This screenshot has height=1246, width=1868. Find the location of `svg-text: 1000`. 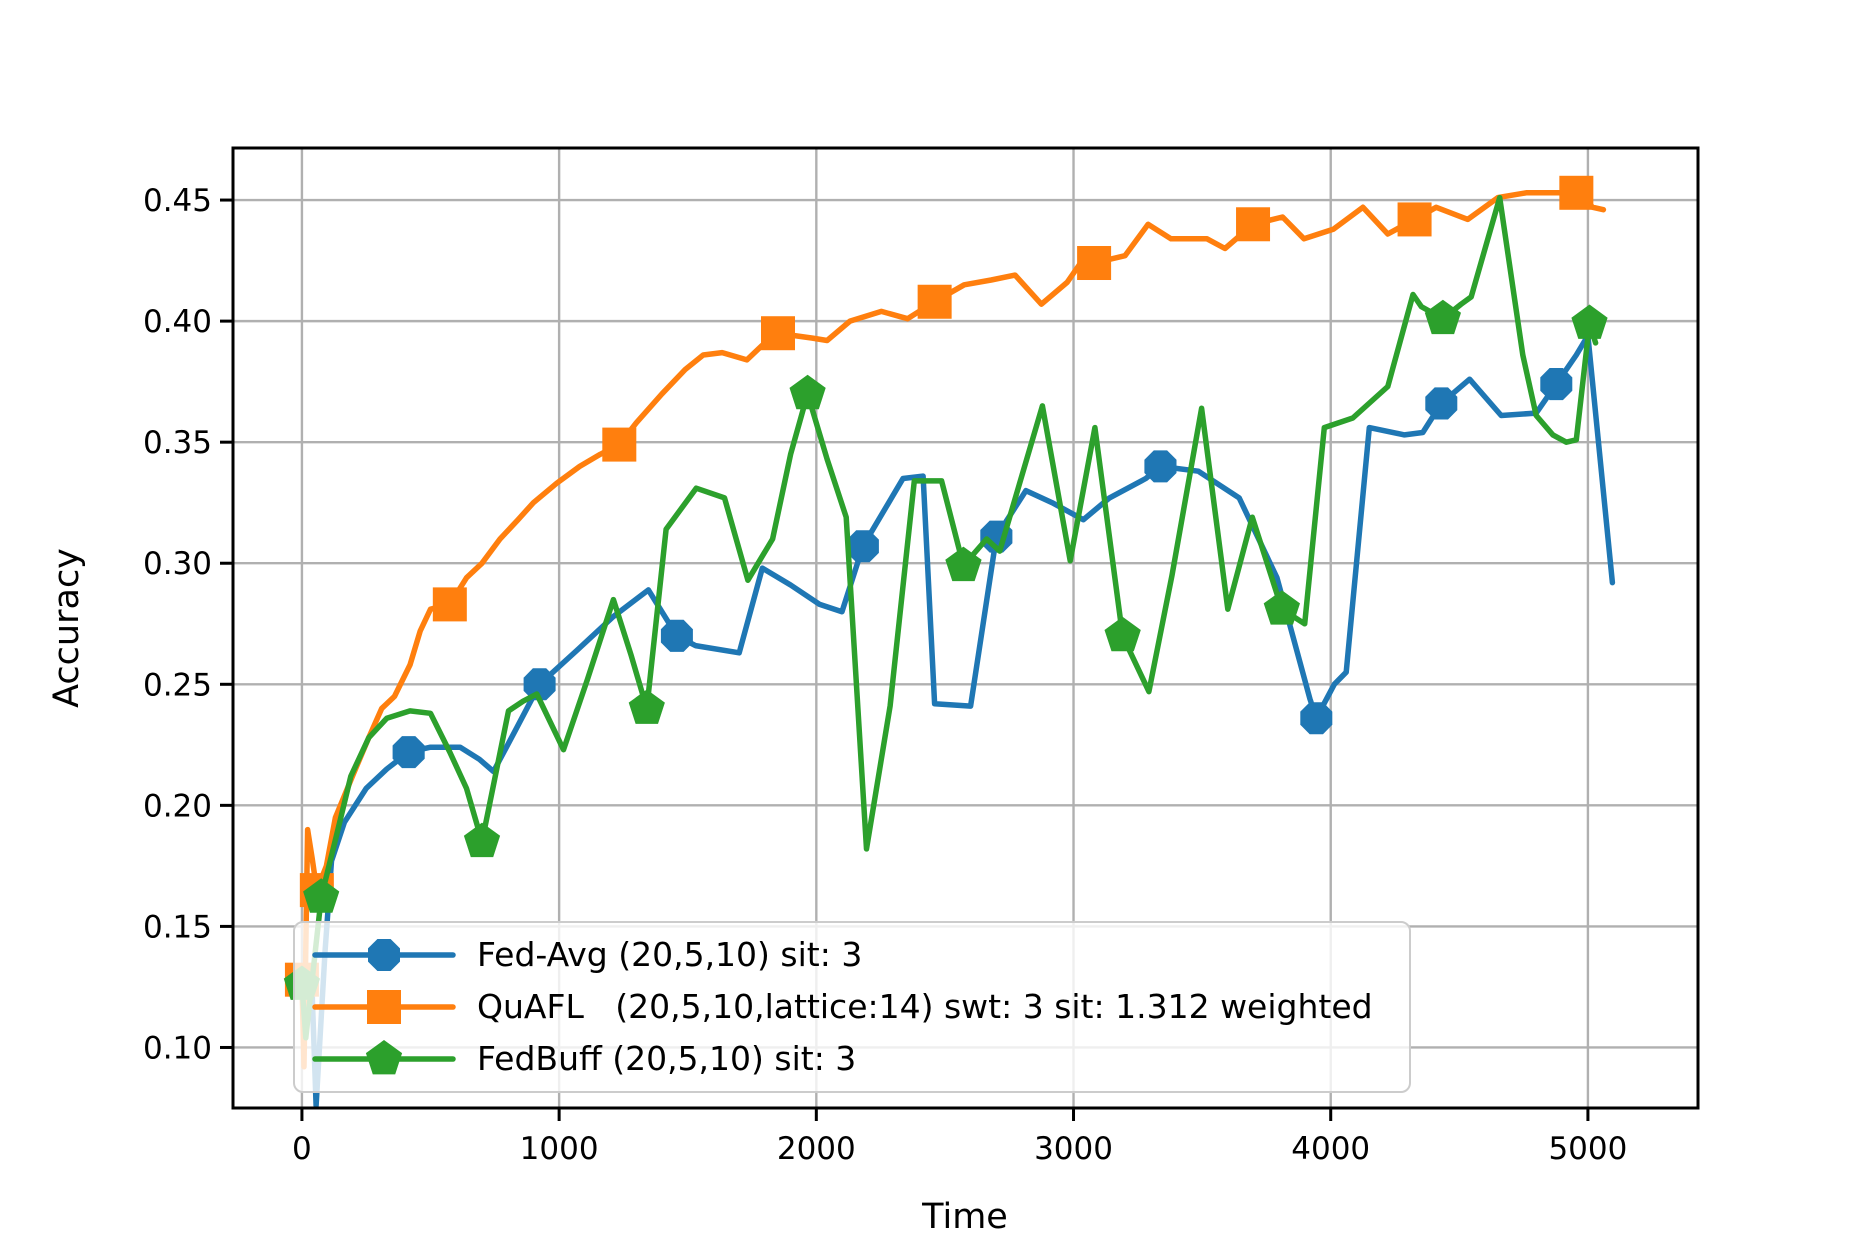

svg-text: 1000 is located at coordinates (559, 1149).